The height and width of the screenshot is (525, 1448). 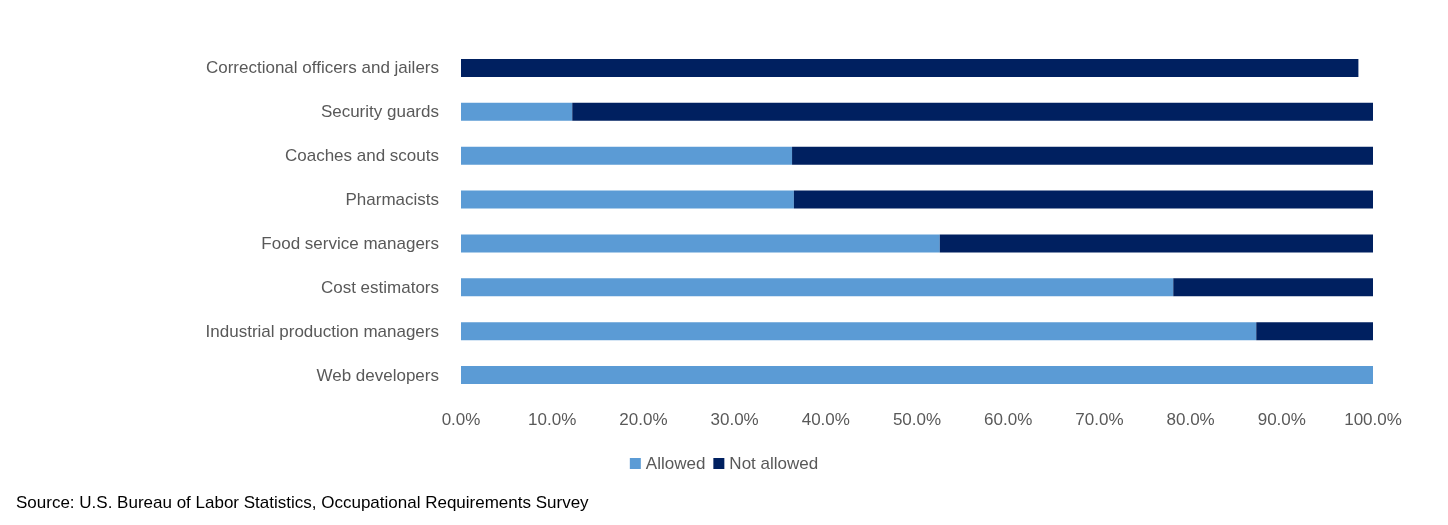 What do you see at coordinates (379, 287) in the screenshot?
I see `y-tick-label: Cost estimators` at bounding box center [379, 287].